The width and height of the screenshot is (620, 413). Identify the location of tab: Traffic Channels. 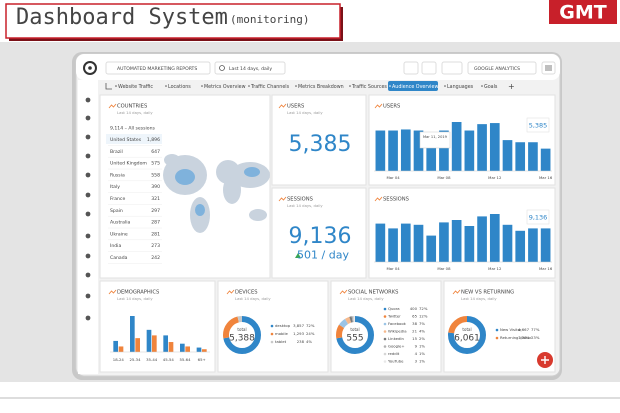
(270, 87).